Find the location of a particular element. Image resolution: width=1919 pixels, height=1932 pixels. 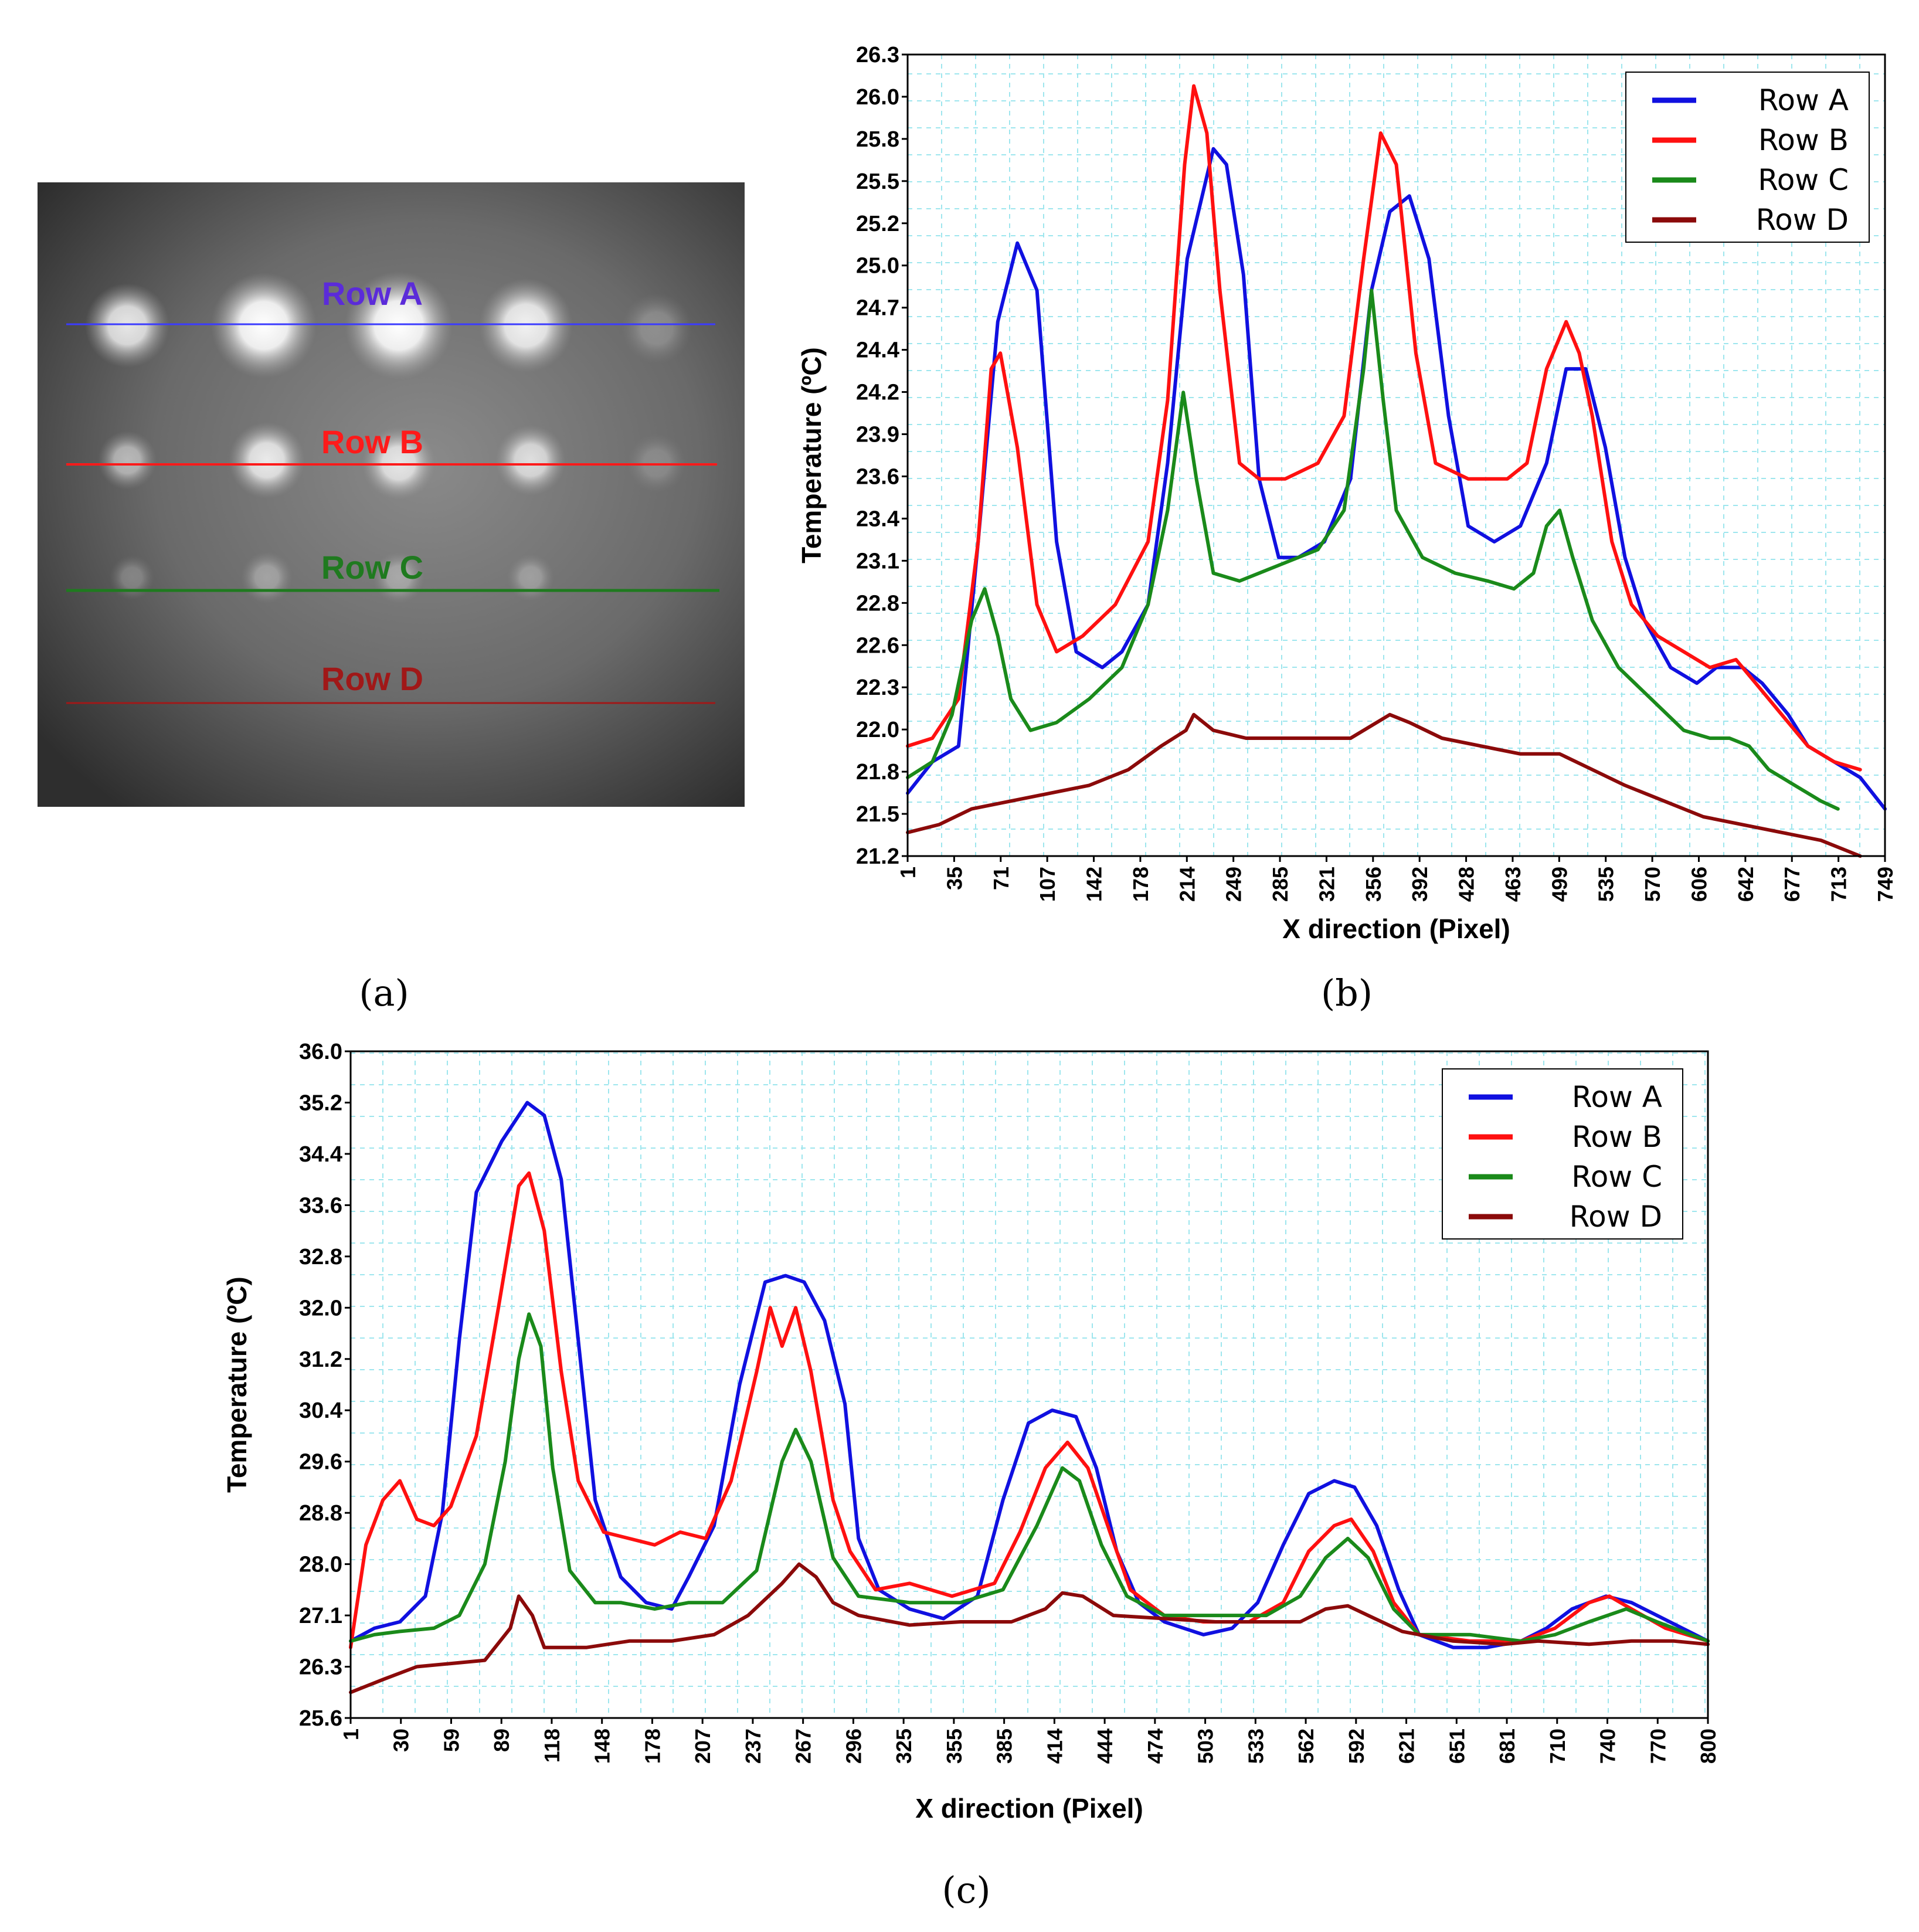

x-tick-label: 463 is located at coordinates (1513, 884).